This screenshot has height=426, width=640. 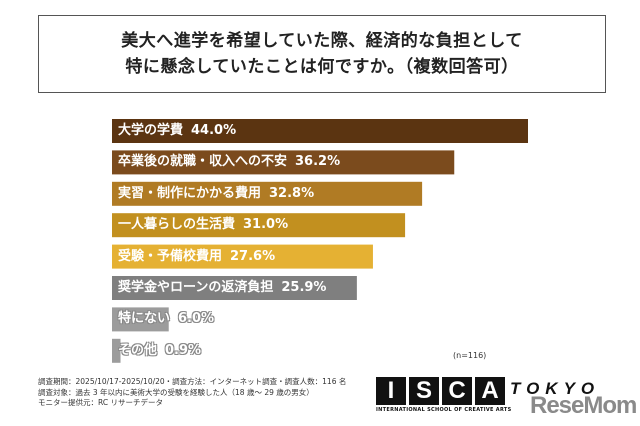 What do you see at coordinates (196, 319) in the screenshot?
I see `value-label: 6.0%` at bounding box center [196, 319].